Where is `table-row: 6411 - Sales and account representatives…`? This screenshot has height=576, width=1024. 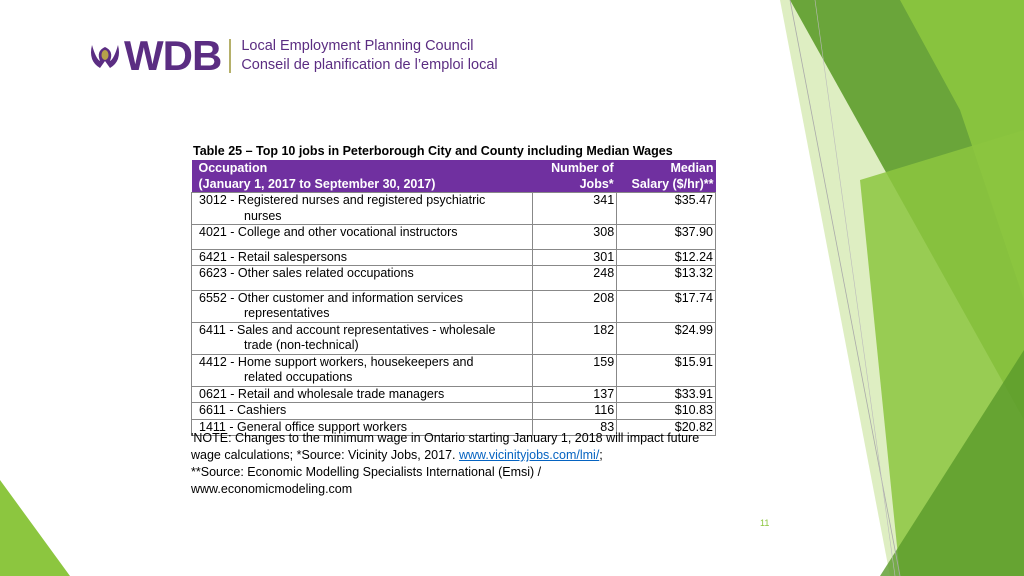
table-row: 6411 - Sales and account representatives… is located at coordinates (453, 338).